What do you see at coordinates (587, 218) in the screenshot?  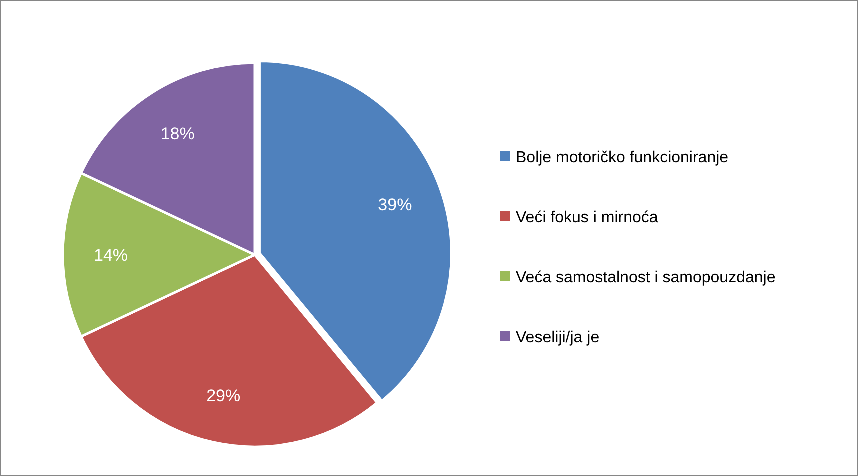 I see `legend-label: Veći fokus i mirnoća` at bounding box center [587, 218].